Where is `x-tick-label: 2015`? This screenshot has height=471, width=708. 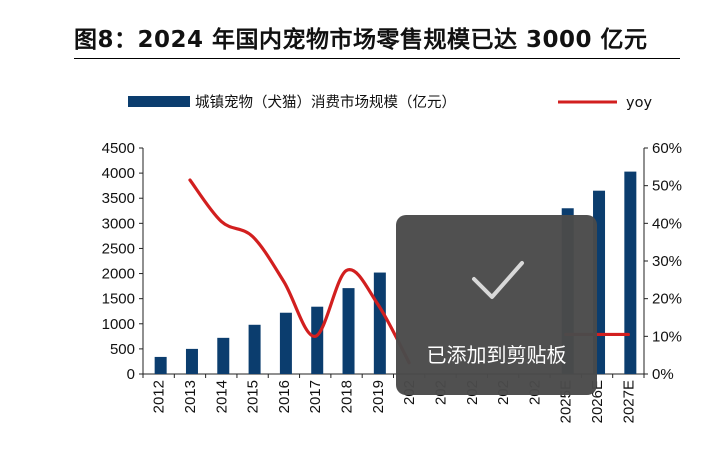
x-tick-label: 2015 is located at coordinates (253, 396).